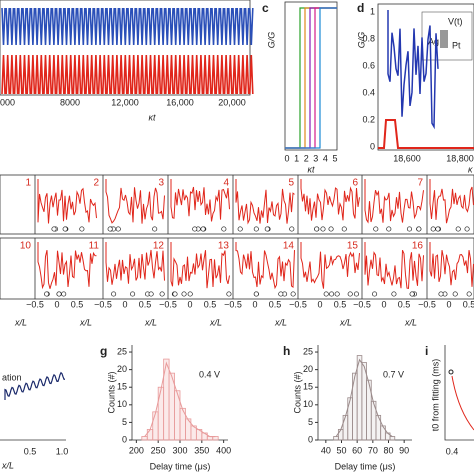 This screenshot has height=474, width=474. What do you see at coordinates (425, 77) in the screenshot?
I see `panel-d-frame` at bounding box center [425, 77].